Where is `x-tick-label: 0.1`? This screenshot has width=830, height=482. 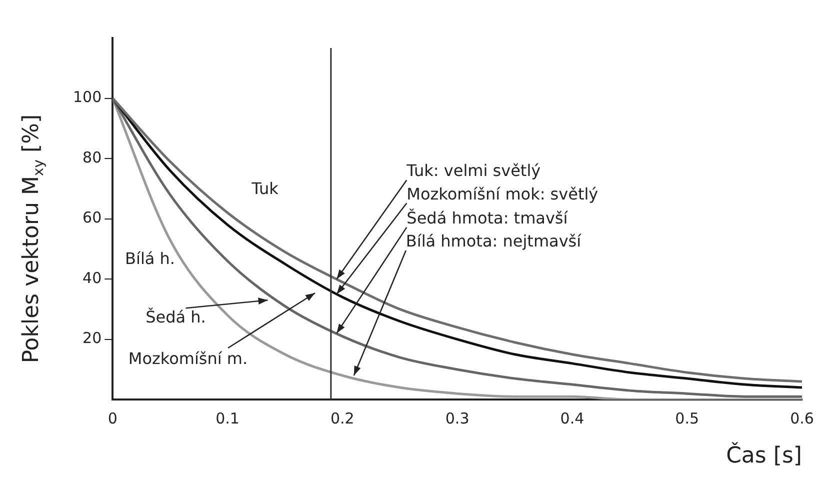 x-tick-label: 0.1 is located at coordinates (228, 418).